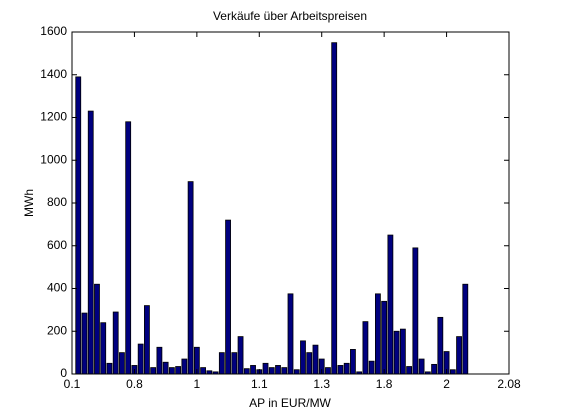  Describe the element at coordinates (53, 74) in the screenshot. I see `y-tick-label: 1400` at that location.